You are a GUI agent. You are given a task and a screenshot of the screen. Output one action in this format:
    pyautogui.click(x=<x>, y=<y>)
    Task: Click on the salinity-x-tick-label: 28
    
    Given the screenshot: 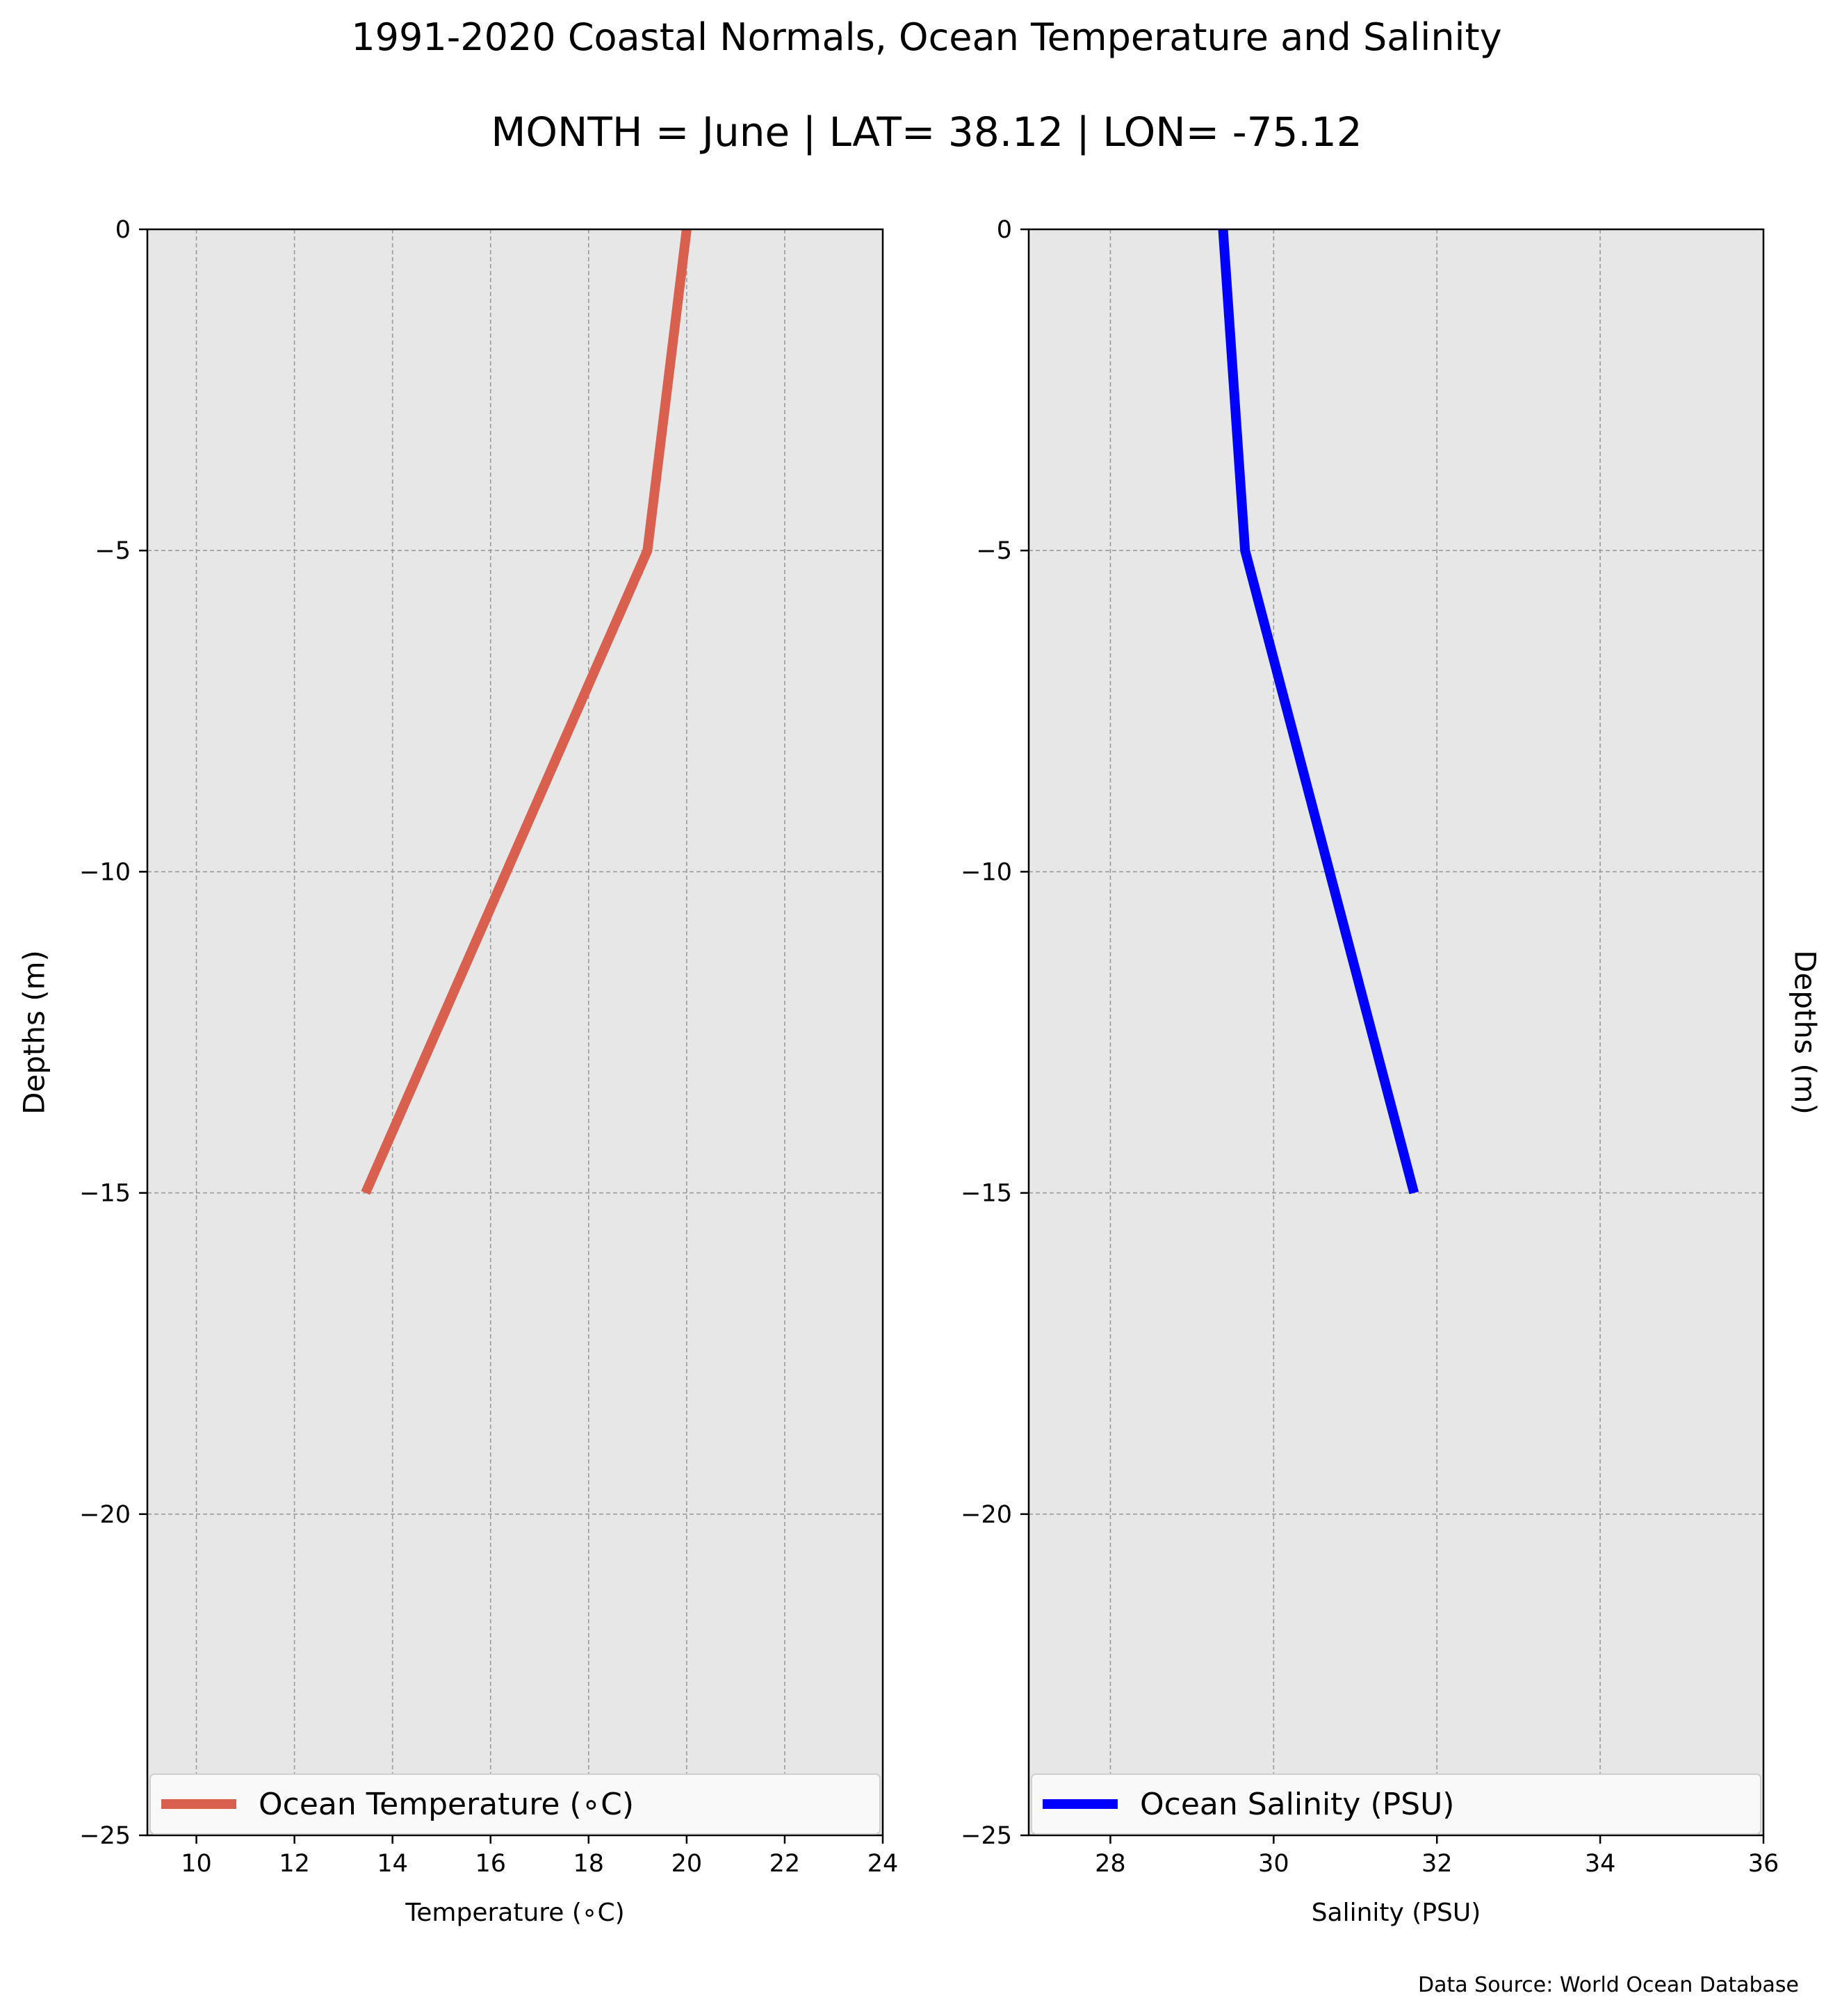 What is the action you would take?
    pyautogui.click(x=1110, y=1864)
    